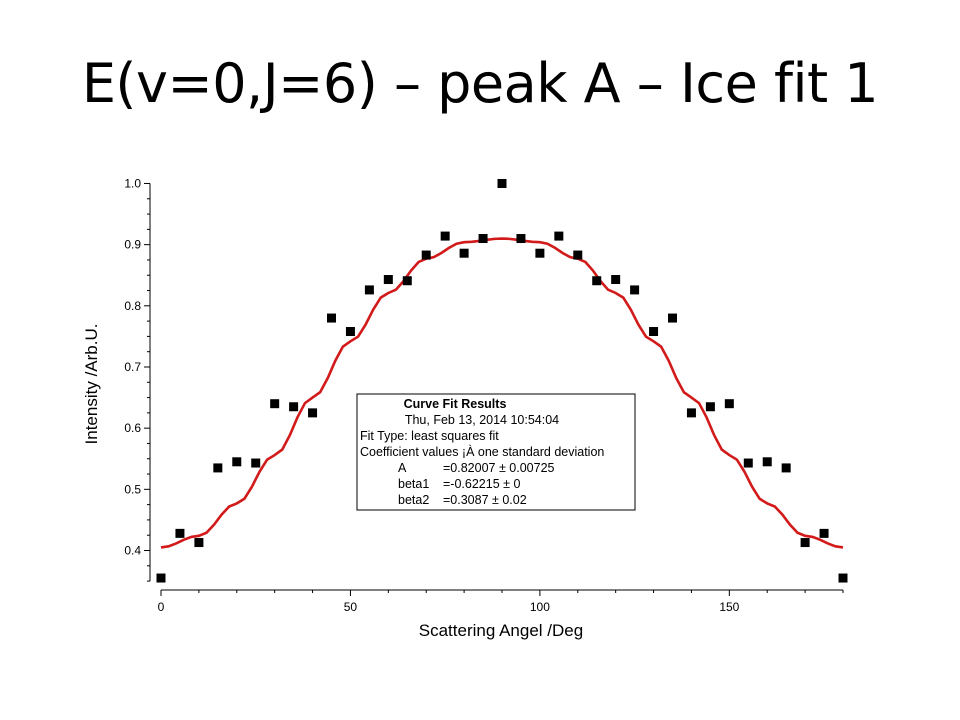 Image resolution: width=960 pixels, height=720 pixels. Describe the element at coordinates (499, 468) in the screenshot. I see `fit-param-value-a: =0.82007 ± 0.00725` at that location.